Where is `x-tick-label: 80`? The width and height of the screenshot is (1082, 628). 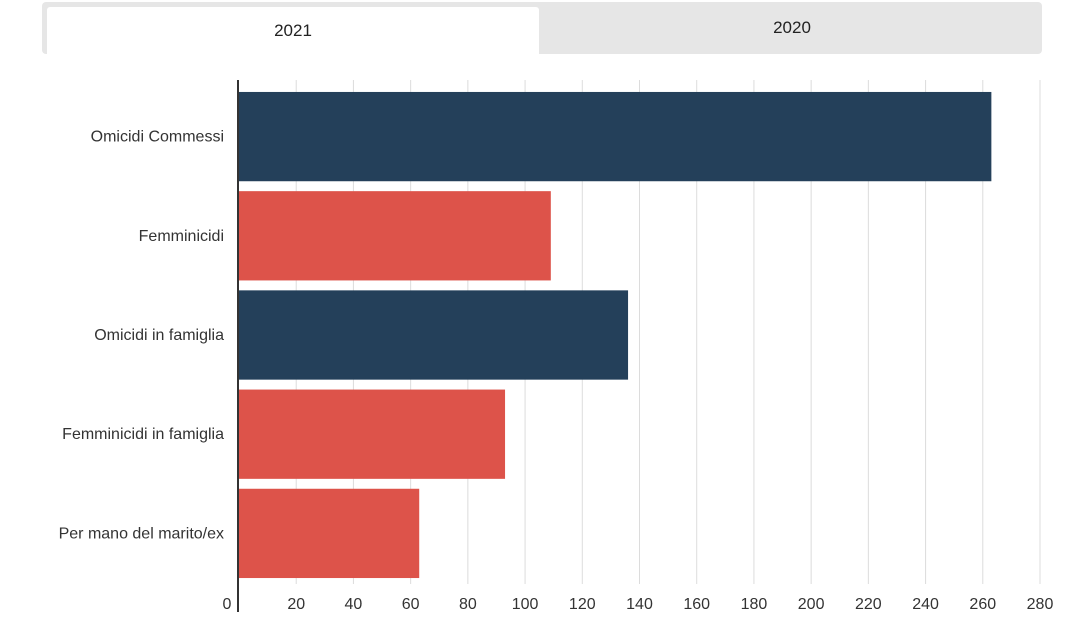
x-tick-label: 80 is located at coordinates (468, 604).